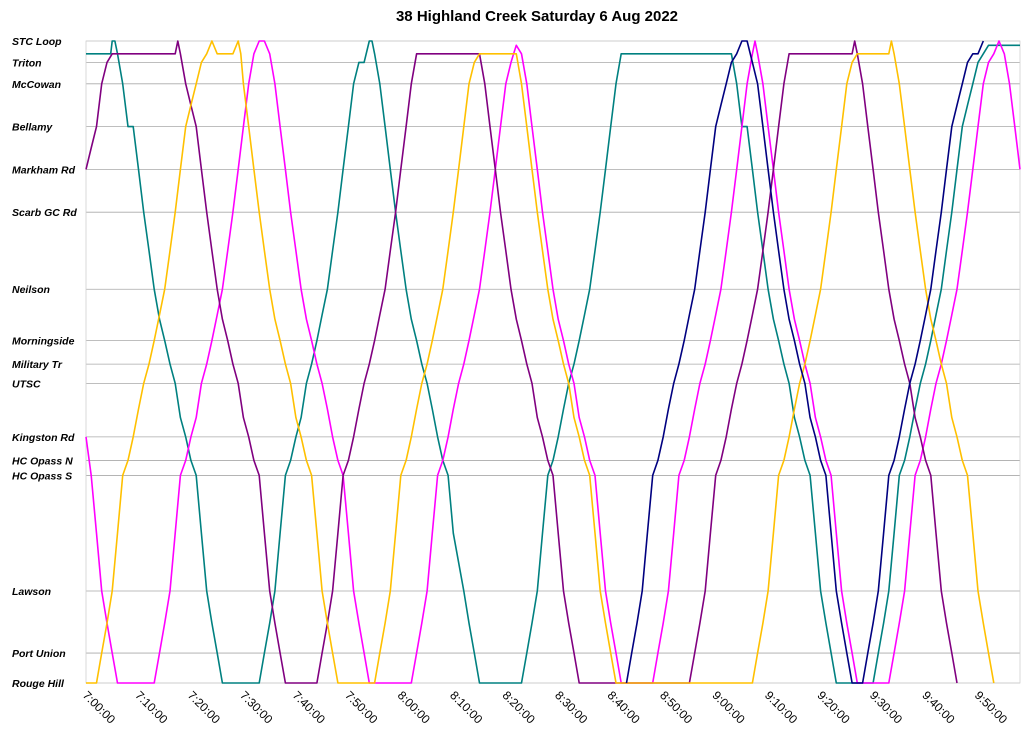 This screenshot has width=1024, height=743. What do you see at coordinates (38, 684) in the screenshot?
I see `stop-label: Rouge Hill` at bounding box center [38, 684].